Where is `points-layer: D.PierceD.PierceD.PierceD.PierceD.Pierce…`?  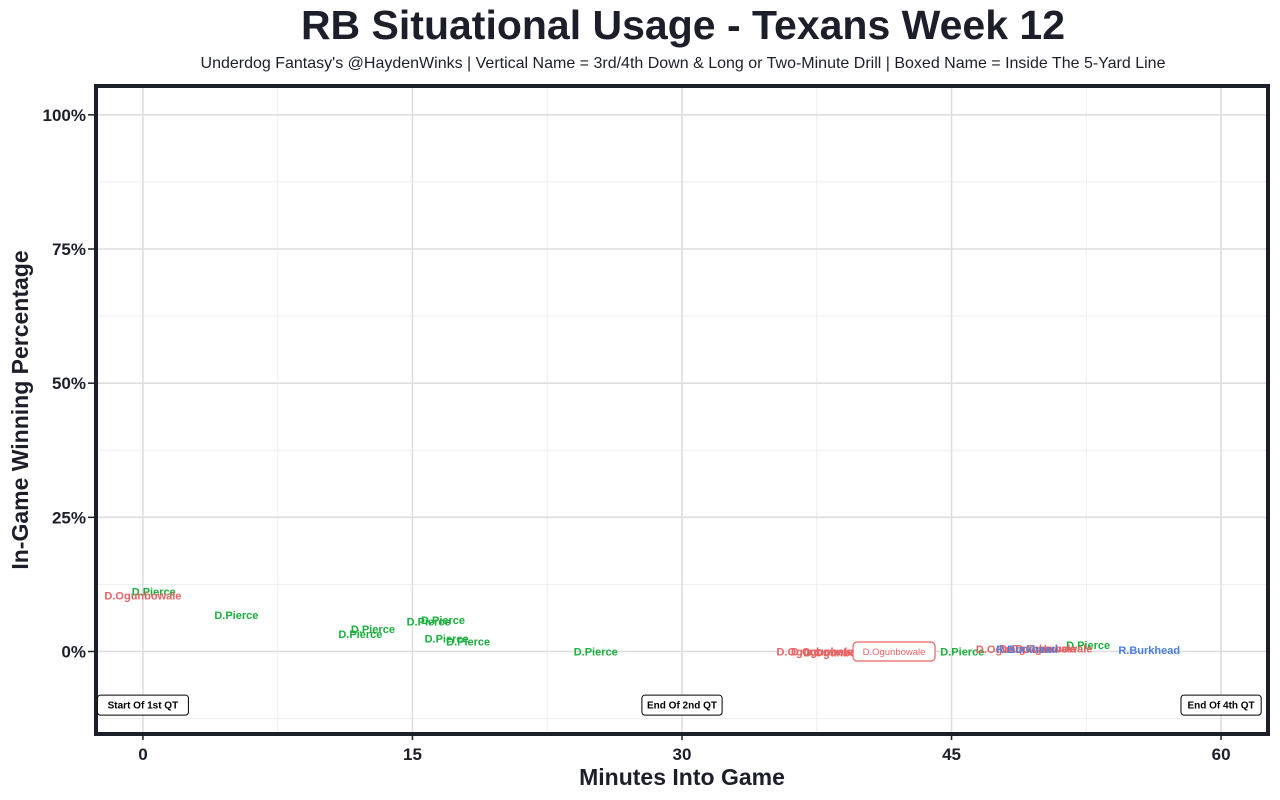
points-layer: D.PierceD.PierceD.PierceD.PierceD.Pierce… is located at coordinates (642, 624).